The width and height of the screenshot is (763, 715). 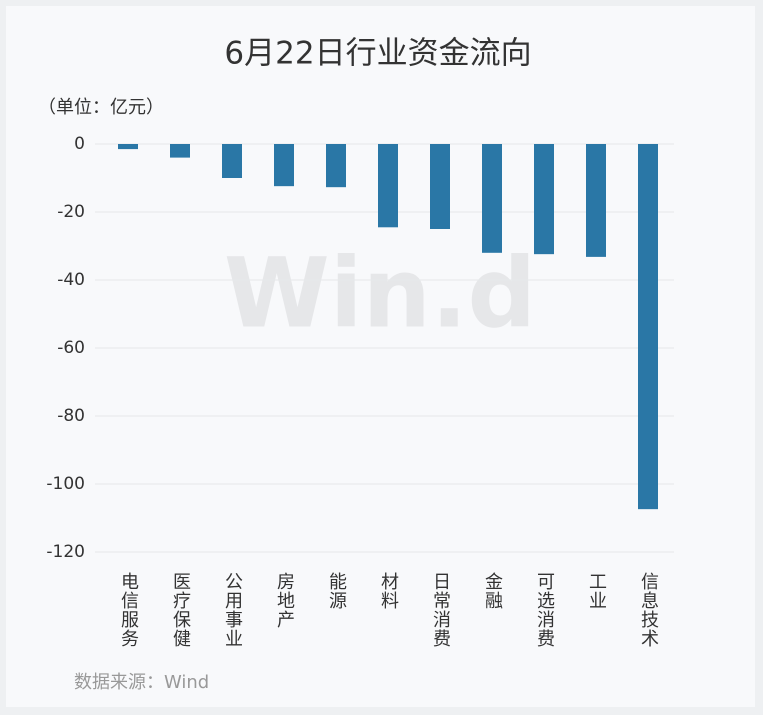 What do you see at coordinates (180, 610) in the screenshot?
I see `x-tick-label: 医疗保健` at bounding box center [180, 610].